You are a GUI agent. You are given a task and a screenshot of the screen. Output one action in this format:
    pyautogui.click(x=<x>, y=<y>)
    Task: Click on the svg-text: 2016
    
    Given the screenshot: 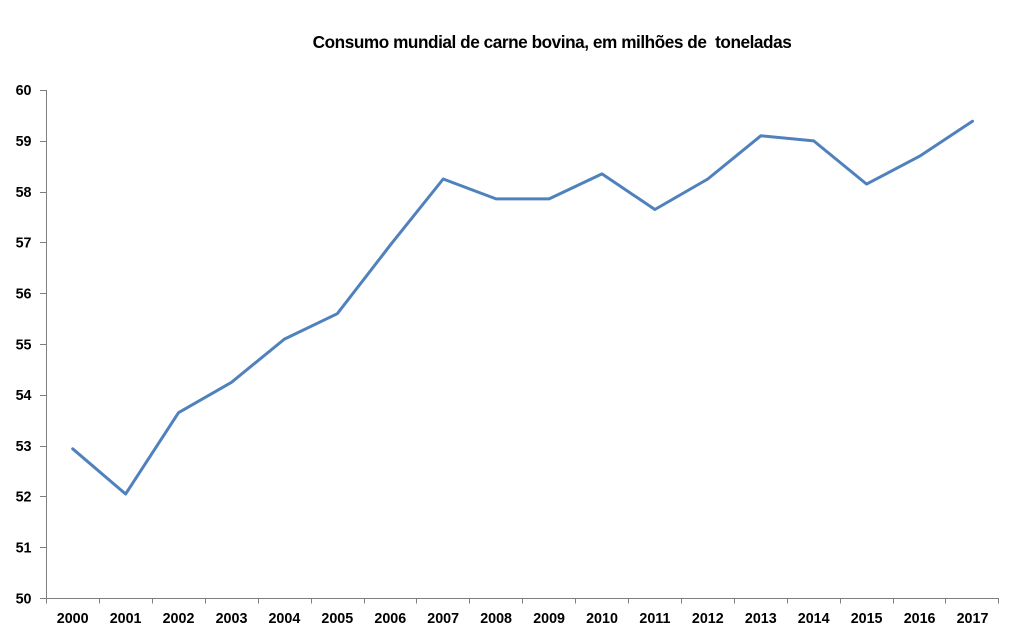 What is the action you would take?
    pyautogui.click(x=920, y=619)
    